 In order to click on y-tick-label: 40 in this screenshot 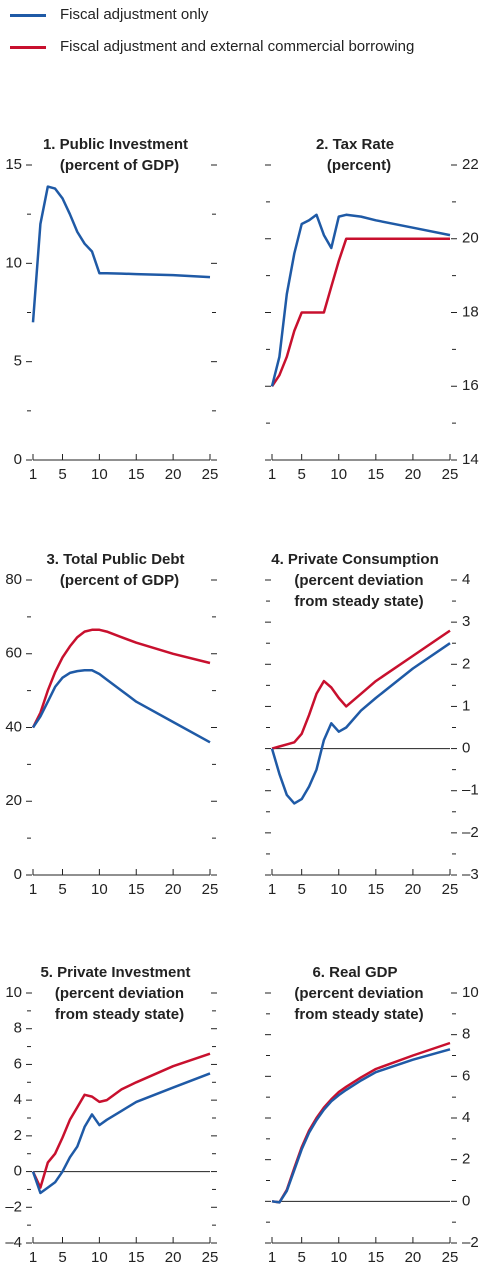, I will do `click(13, 726)`.